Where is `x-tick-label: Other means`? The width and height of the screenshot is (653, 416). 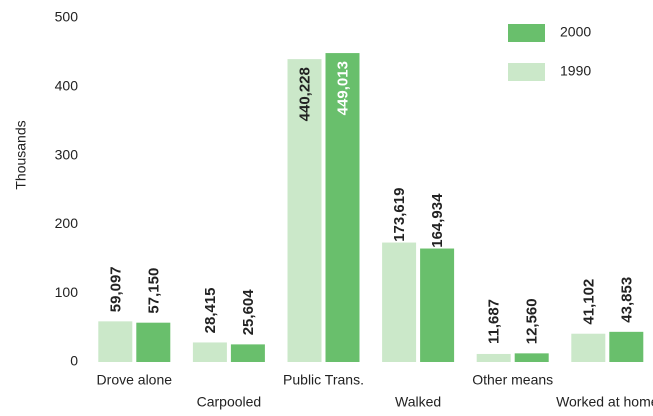
x-tick-label: Other means is located at coordinates (512, 380).